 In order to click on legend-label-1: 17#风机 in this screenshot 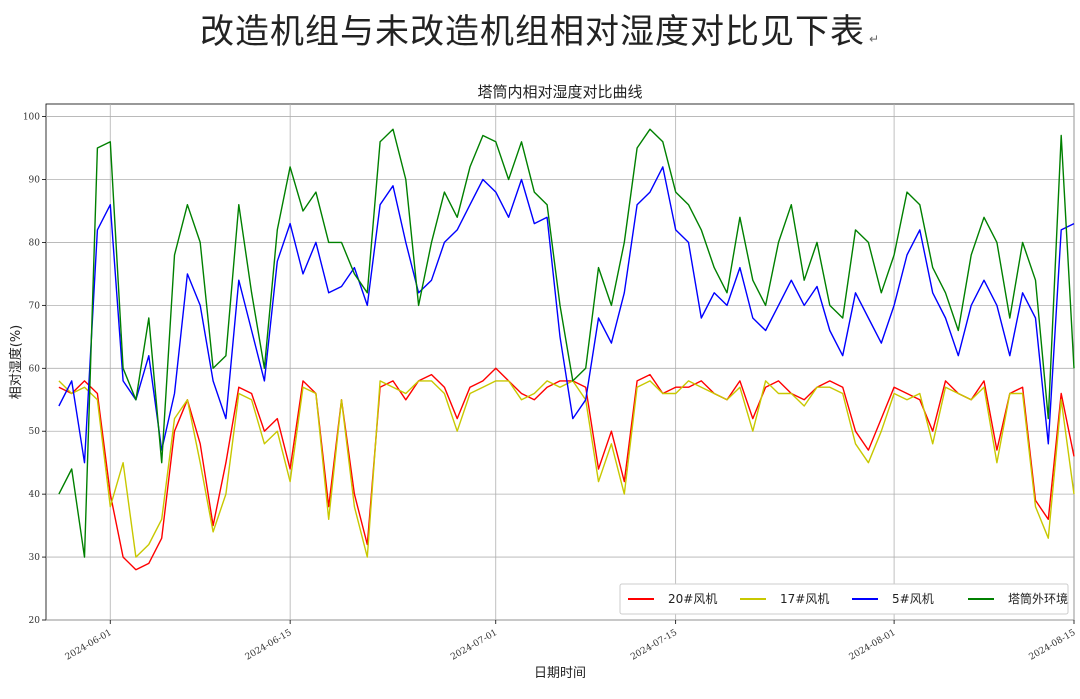, I will do `click(804, 599)`.